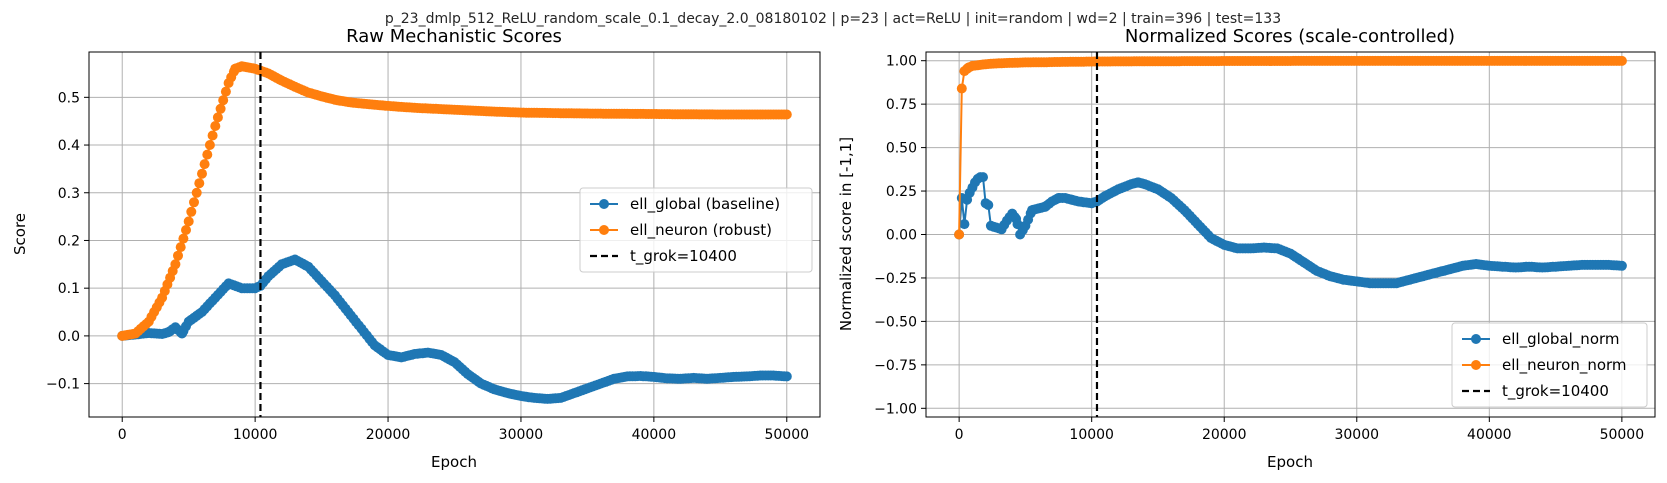  I want to click on right-chart-y-tick-label: 1.00, so click(901, 62).